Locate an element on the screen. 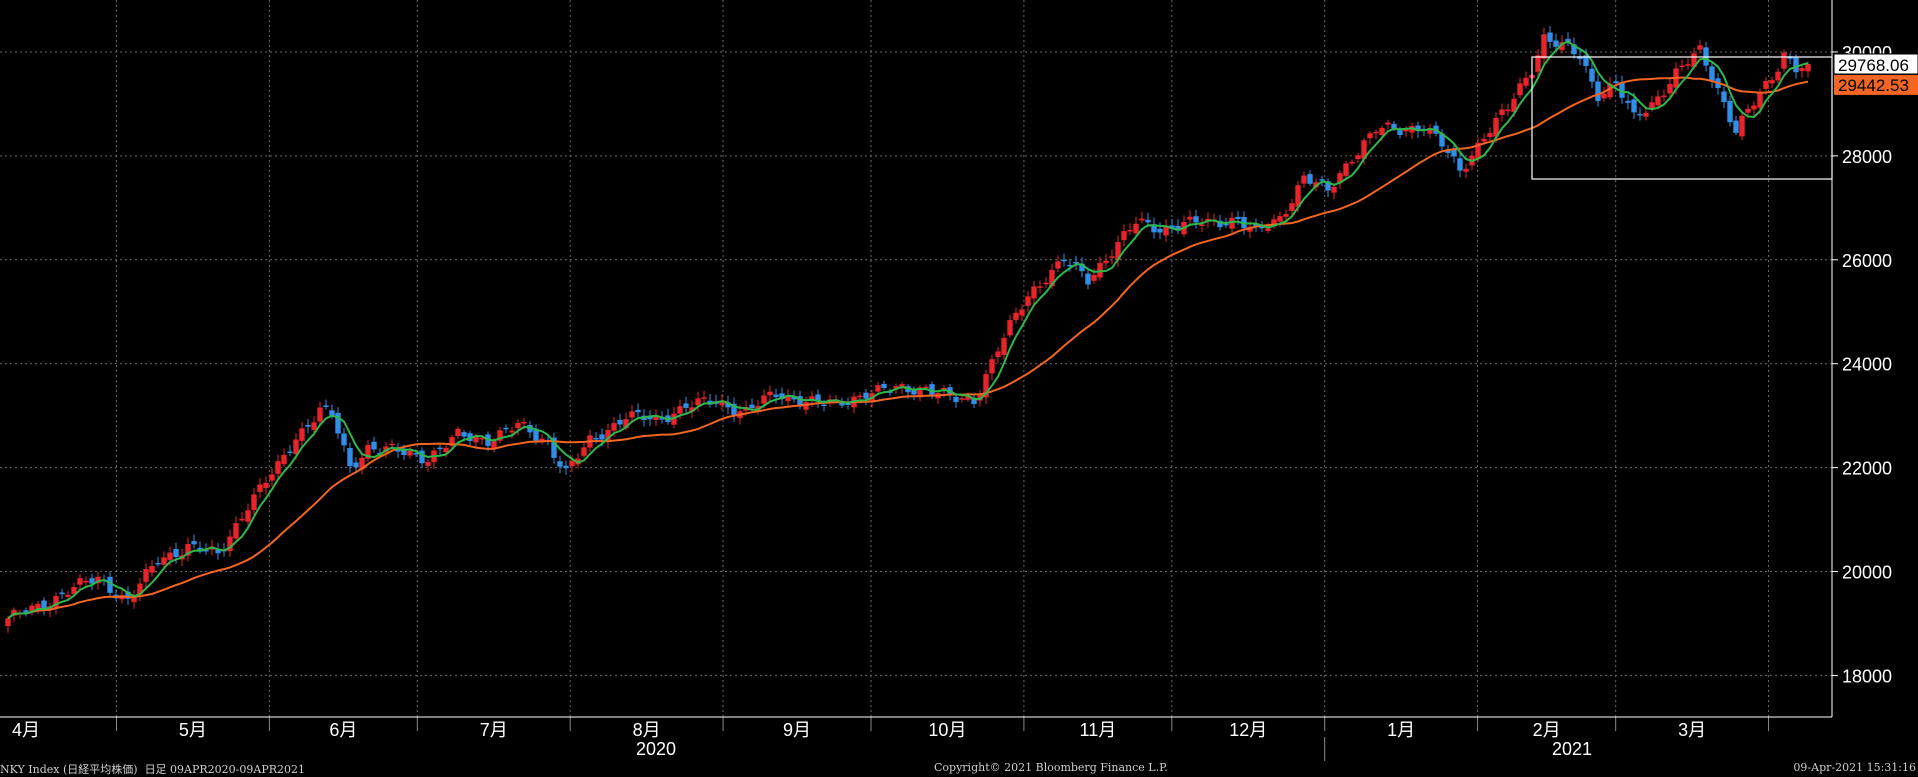 The image size is (1918, 777). y-tick-label: 20000 is located at coordinates (1867, 573).